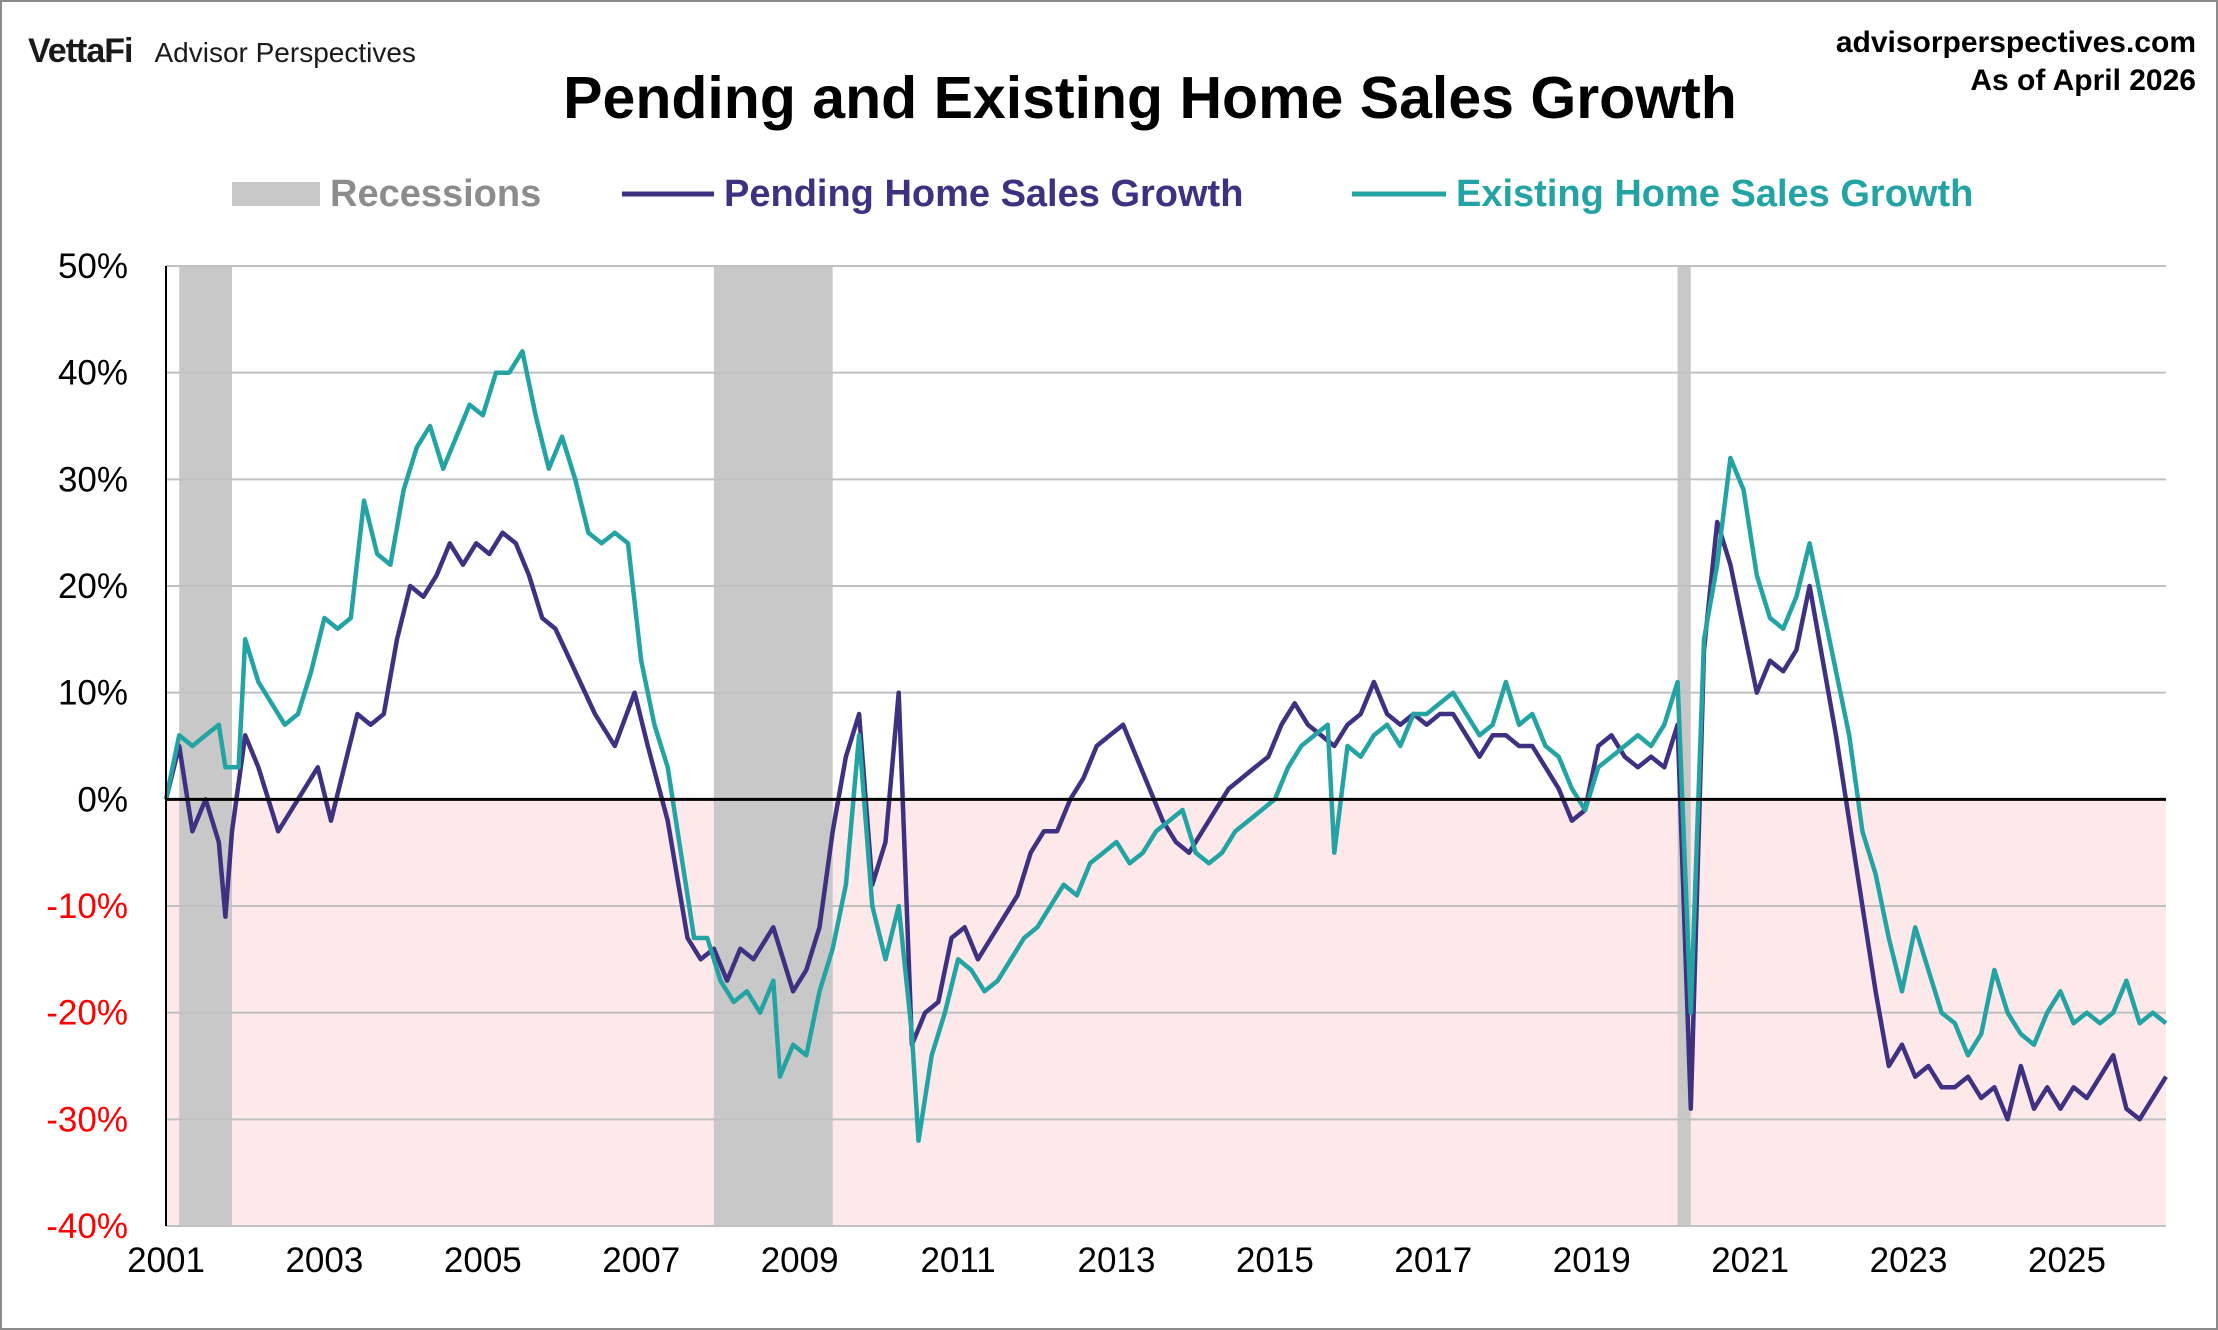 This screenshot has height=1330, width=2218. I want to click on y-tick-label: -40%, so click(87, 1226).